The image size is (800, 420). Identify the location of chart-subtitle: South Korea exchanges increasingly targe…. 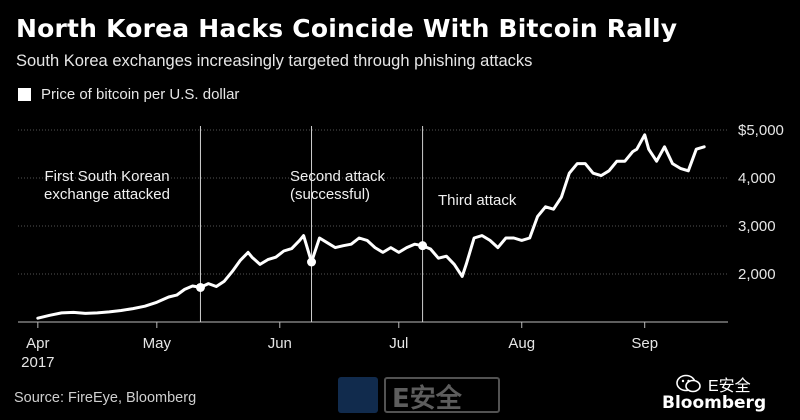
(274, 61).